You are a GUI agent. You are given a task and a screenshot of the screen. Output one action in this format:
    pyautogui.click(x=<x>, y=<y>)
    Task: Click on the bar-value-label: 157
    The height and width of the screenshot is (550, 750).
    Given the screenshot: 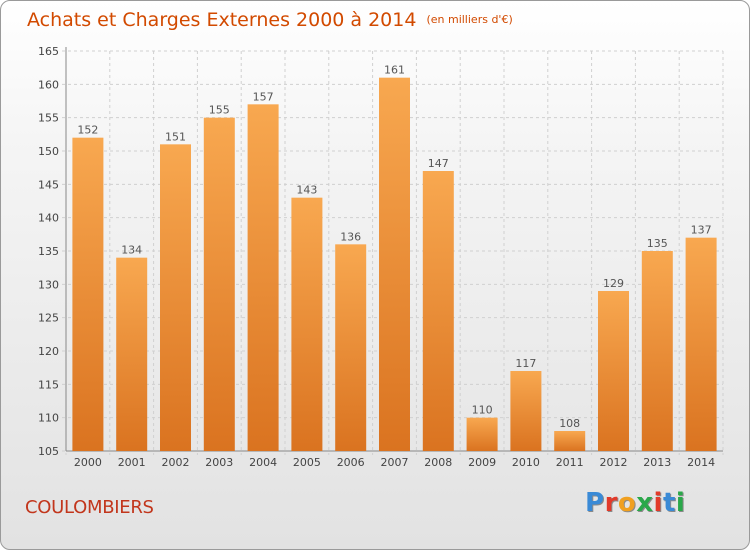 What is the action you would take?
    pyautogui.click(x=263, y=96)
    